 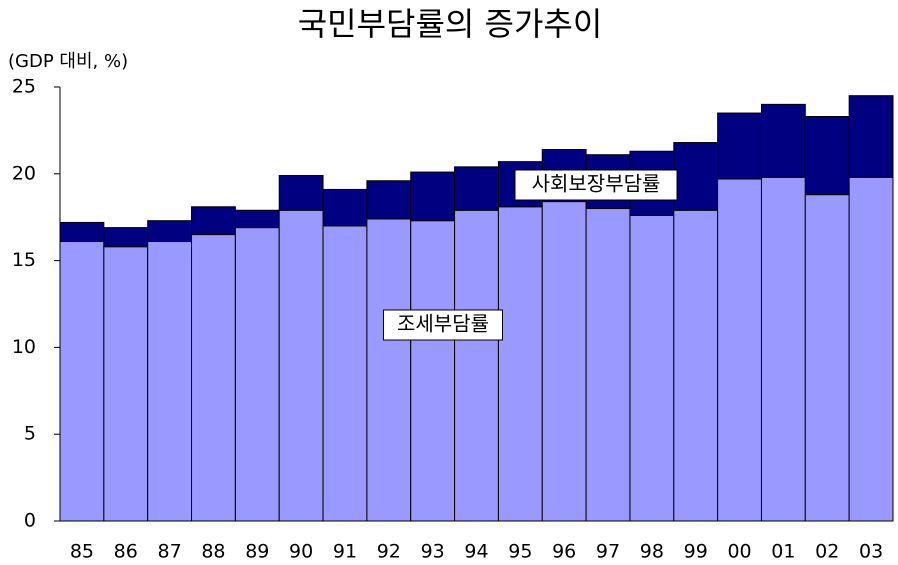 What do you see at coordinates (520, 552) in the screenshot?
I see `x-tick-label: 95` at bounding box center [520, 552].